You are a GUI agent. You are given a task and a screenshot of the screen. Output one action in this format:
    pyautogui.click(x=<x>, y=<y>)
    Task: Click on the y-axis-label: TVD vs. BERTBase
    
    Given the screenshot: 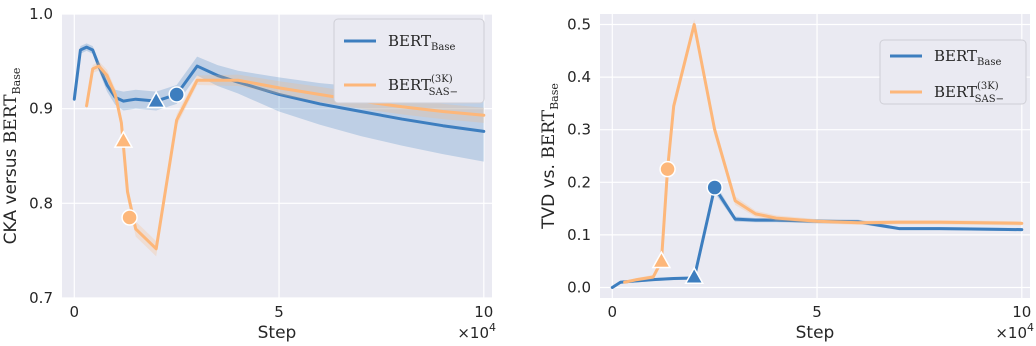 What is the action you would take?
    pyautogui.click(x=550, y=156)
    